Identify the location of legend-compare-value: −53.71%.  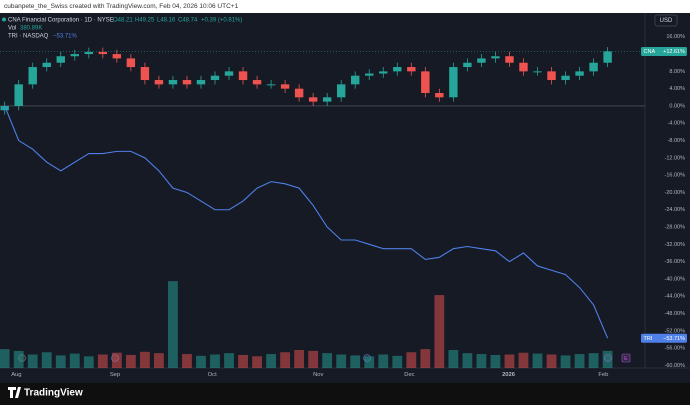
(65, 37).